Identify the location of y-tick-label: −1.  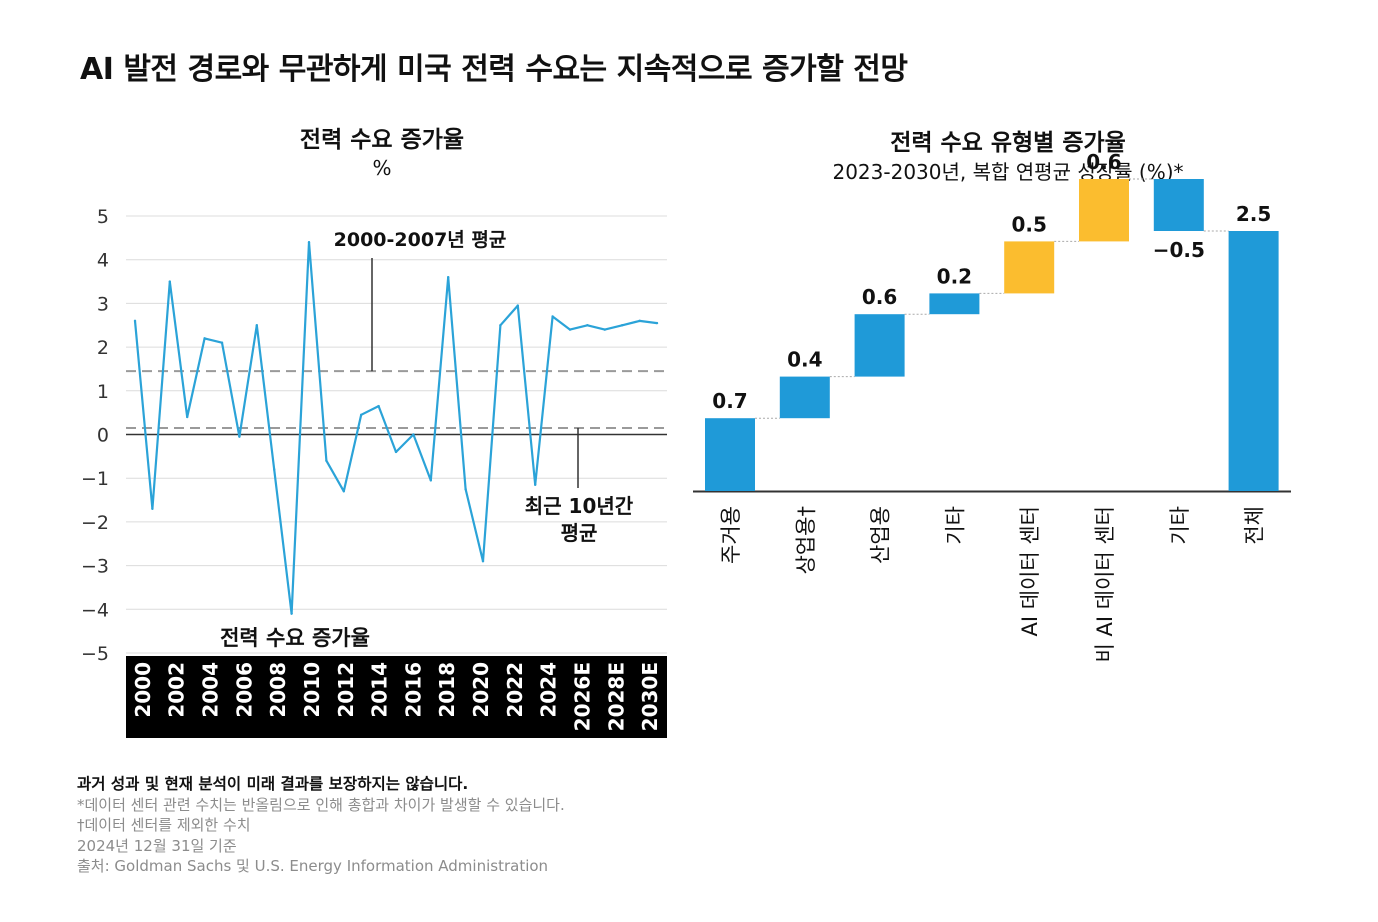
(95, 479).